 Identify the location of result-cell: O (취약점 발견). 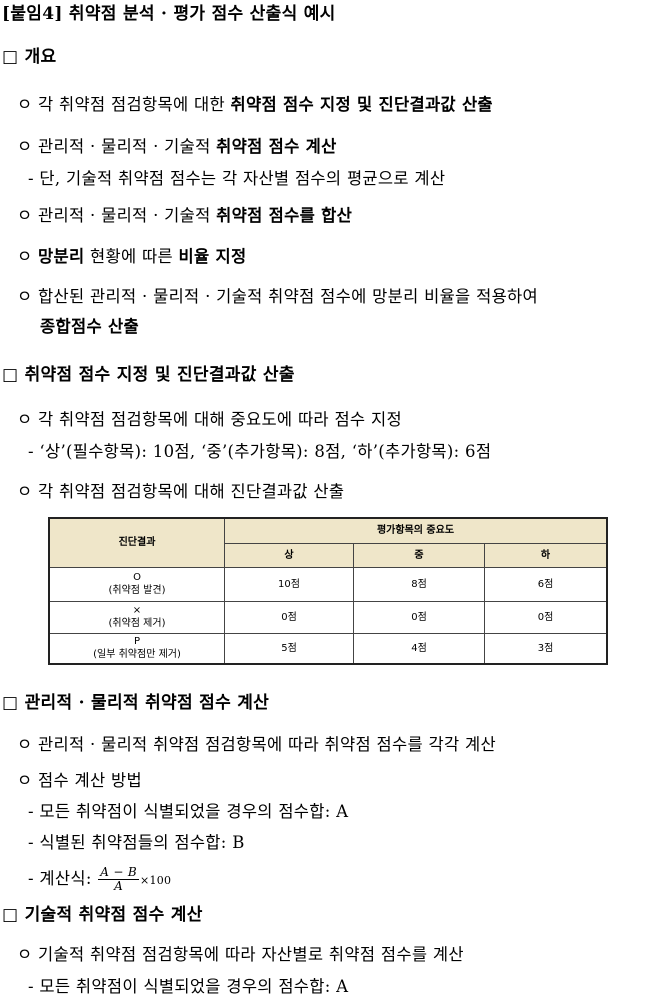
(136, 584).